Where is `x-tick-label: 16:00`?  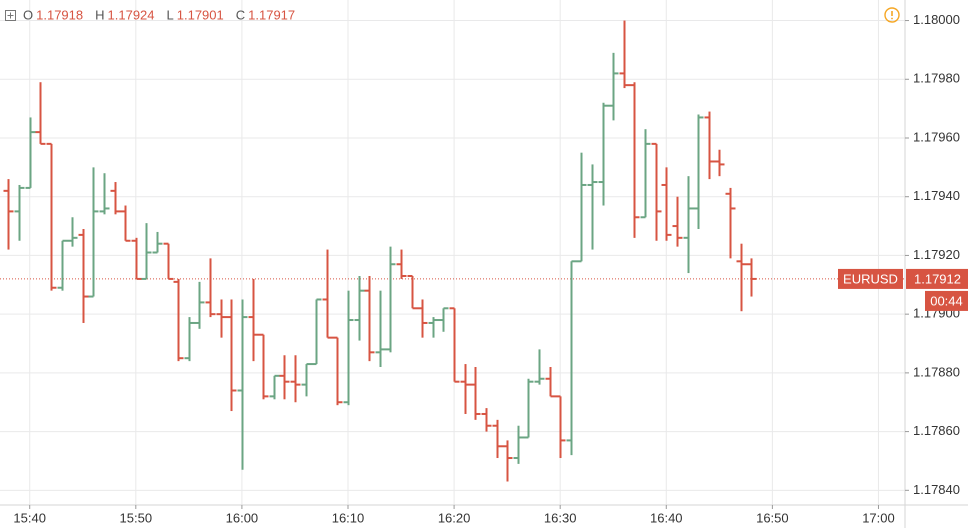
x-tick-label: 16:00 is located at coordinates (242, 517).